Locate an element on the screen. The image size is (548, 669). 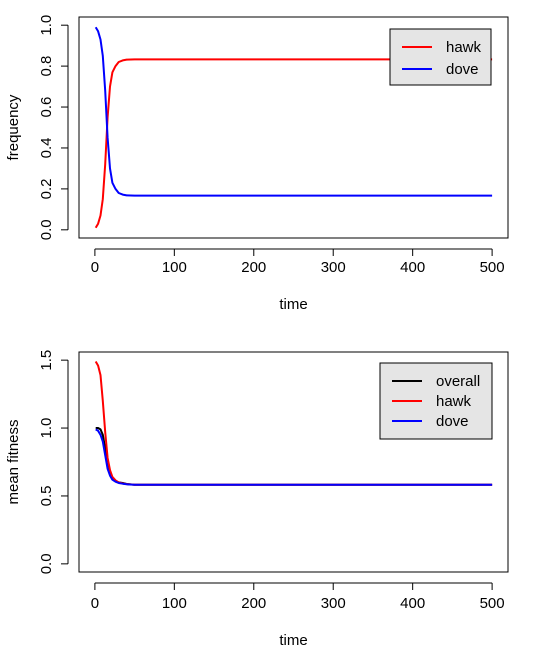
legend: overall hawk dove is located at coordinates (436, 401).